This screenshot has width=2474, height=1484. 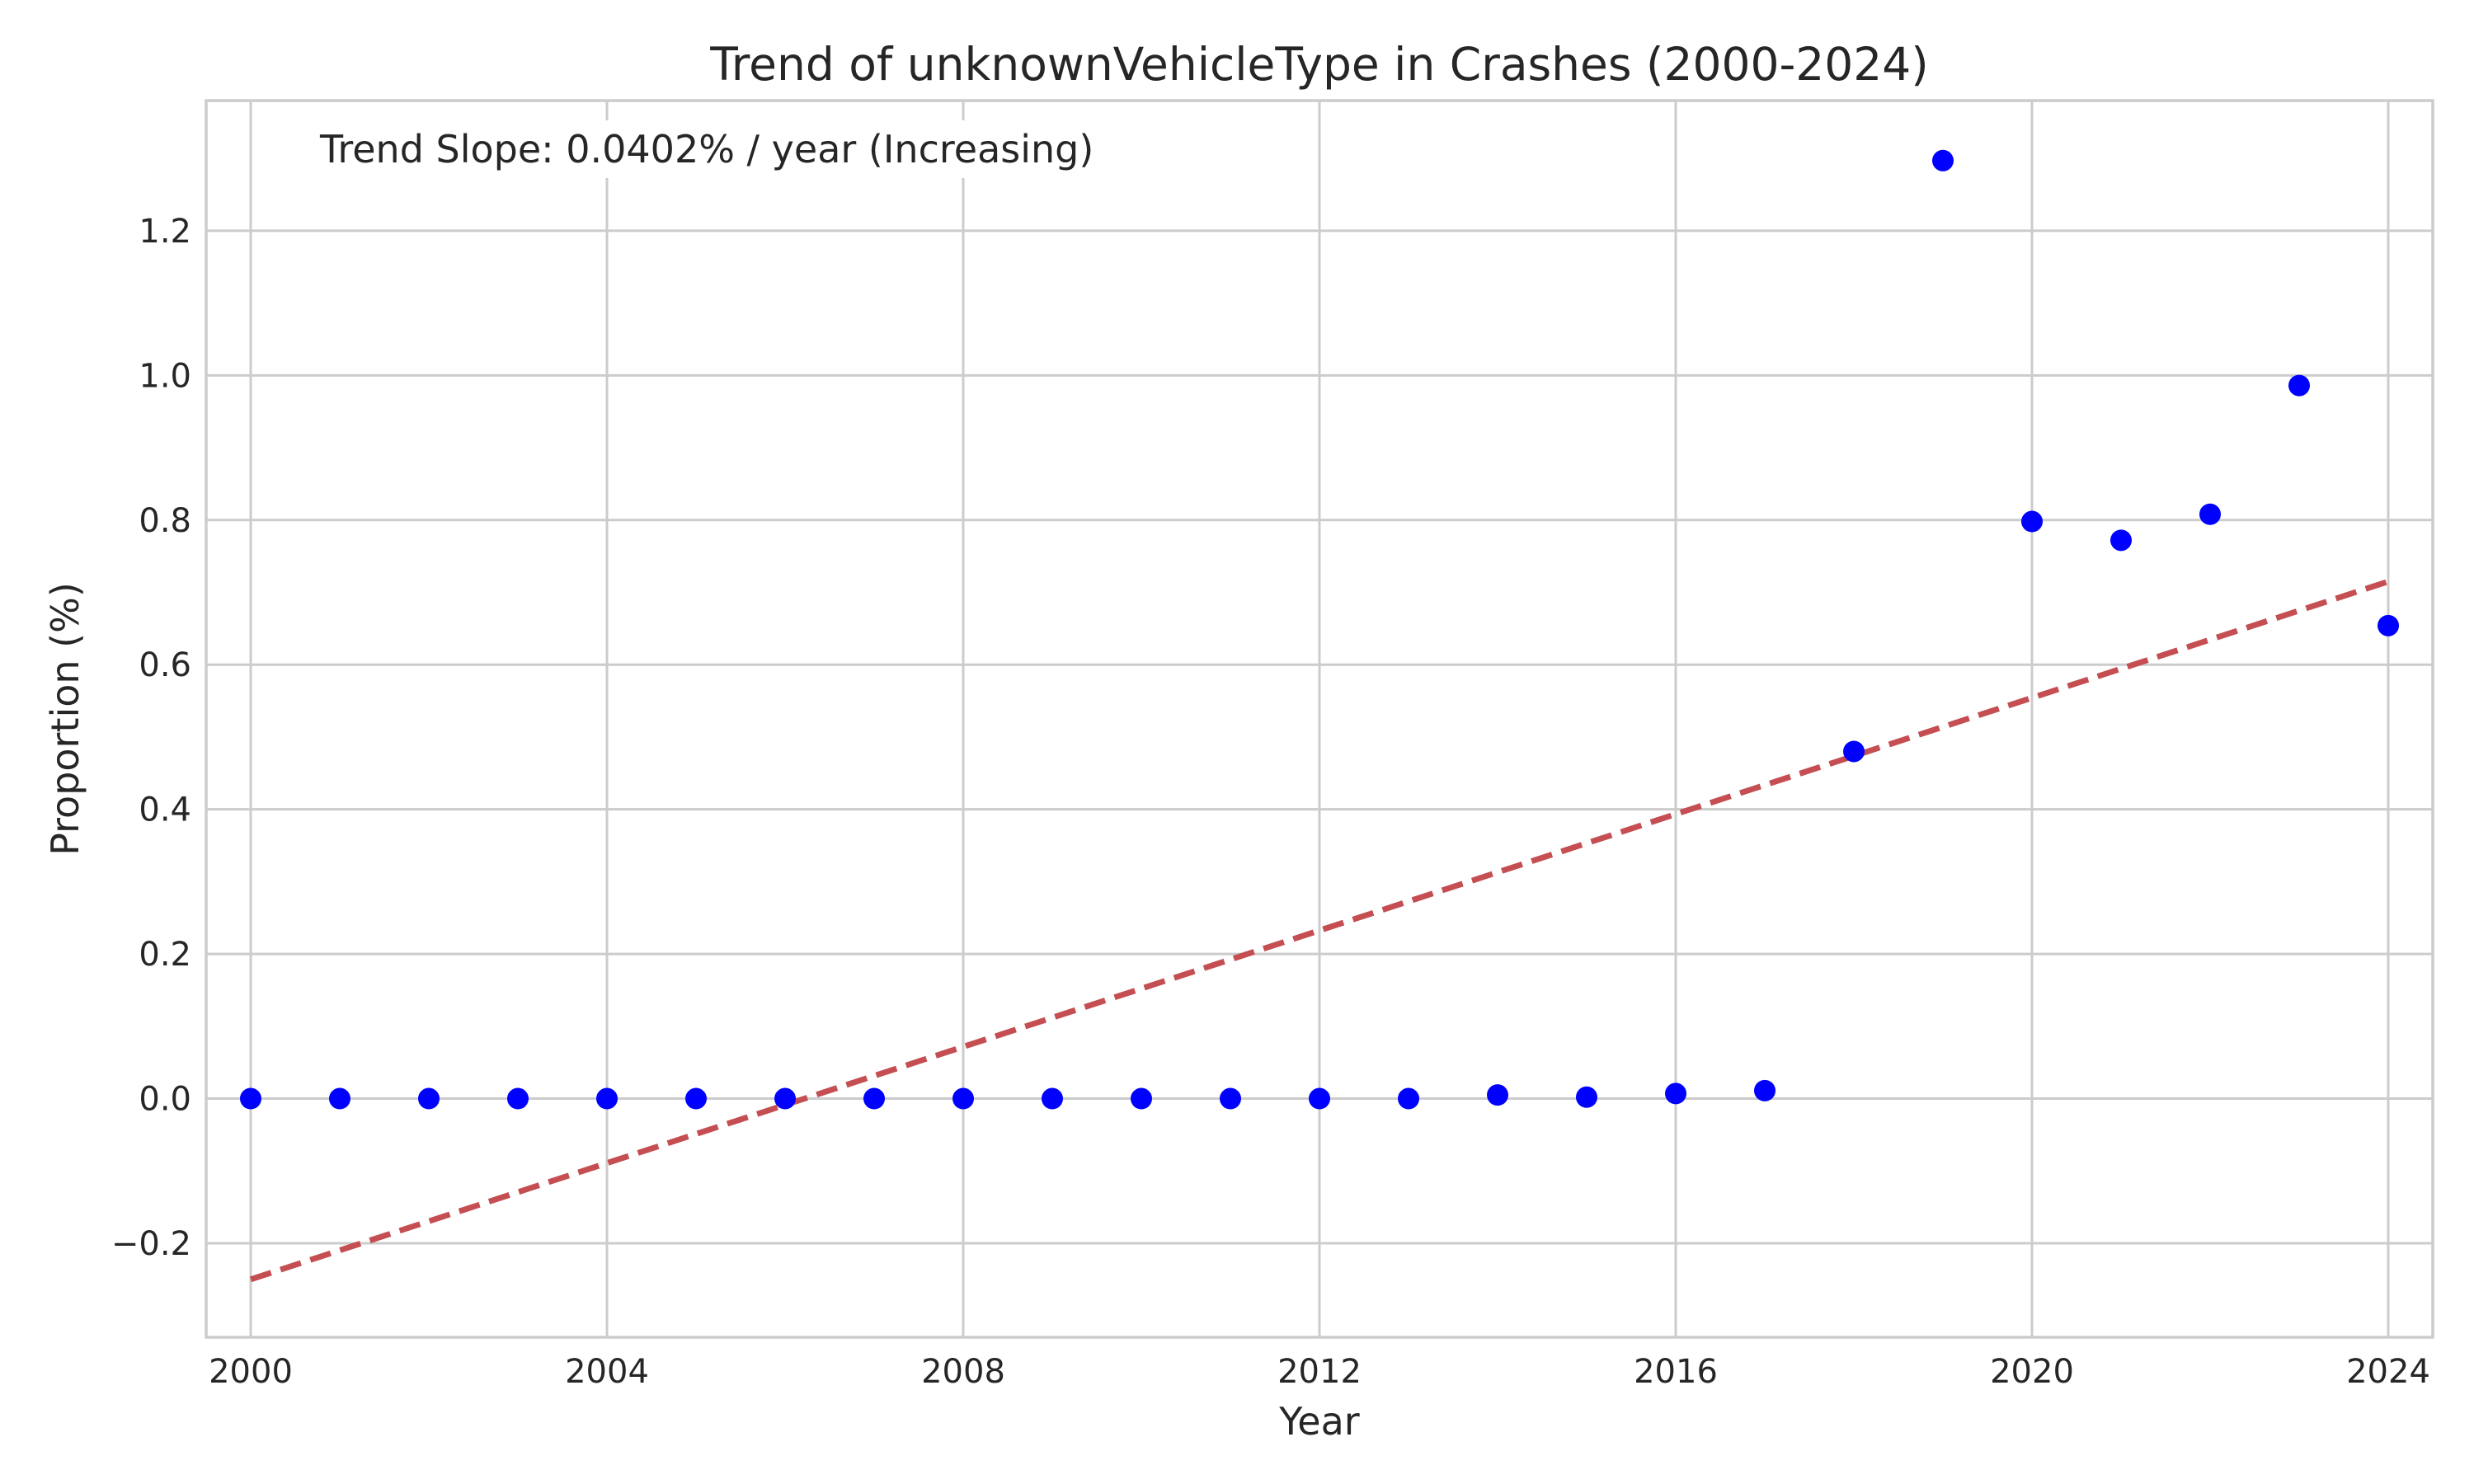 What do you see at coordinates (251, 1372) in the screenshot?
I see `x-tick-label: 2000` at bounding box center [251, 1372].